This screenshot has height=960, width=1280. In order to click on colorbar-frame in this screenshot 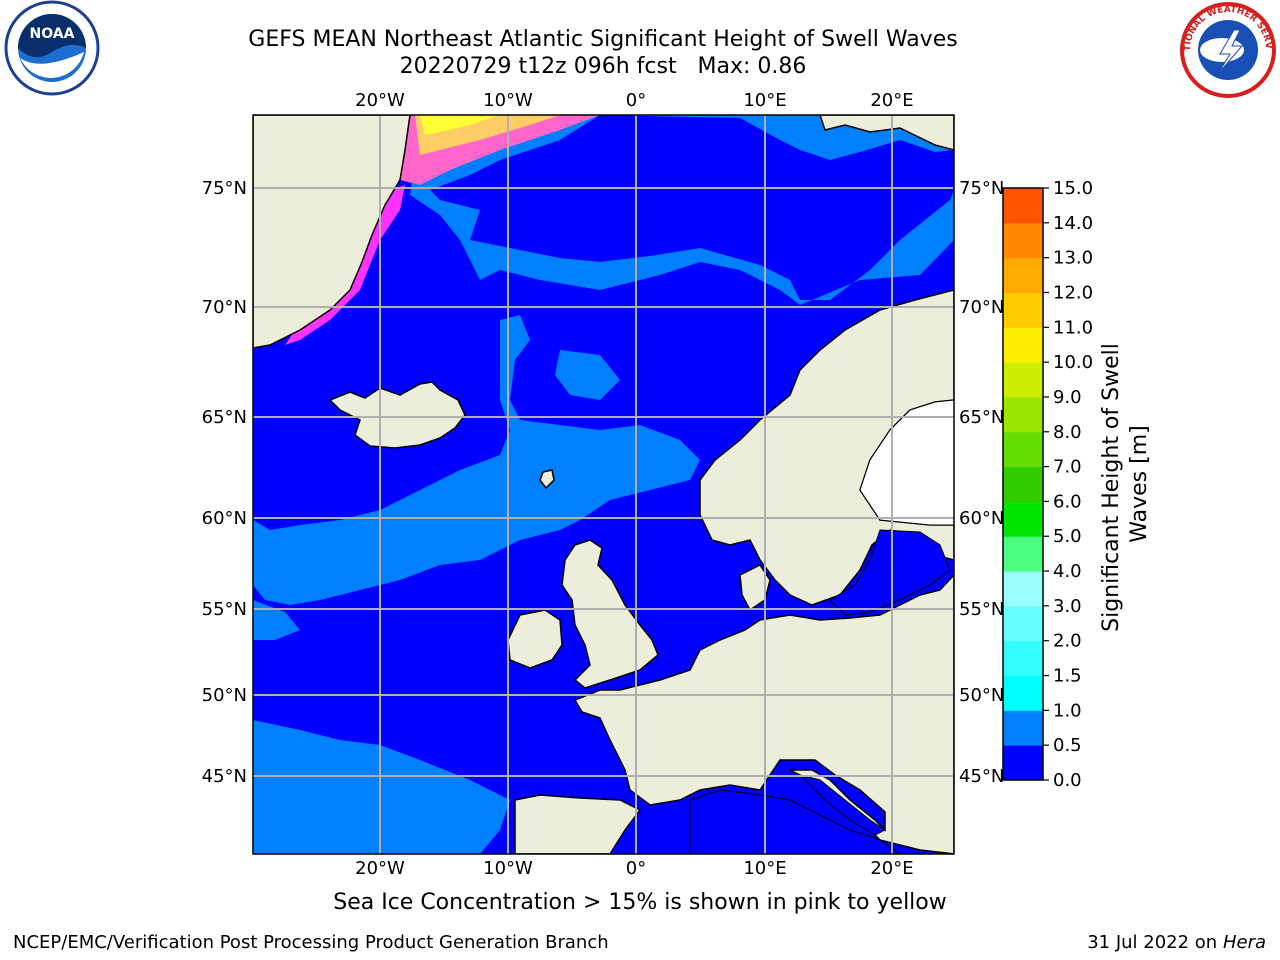, I will do `click(1023, 484)`.